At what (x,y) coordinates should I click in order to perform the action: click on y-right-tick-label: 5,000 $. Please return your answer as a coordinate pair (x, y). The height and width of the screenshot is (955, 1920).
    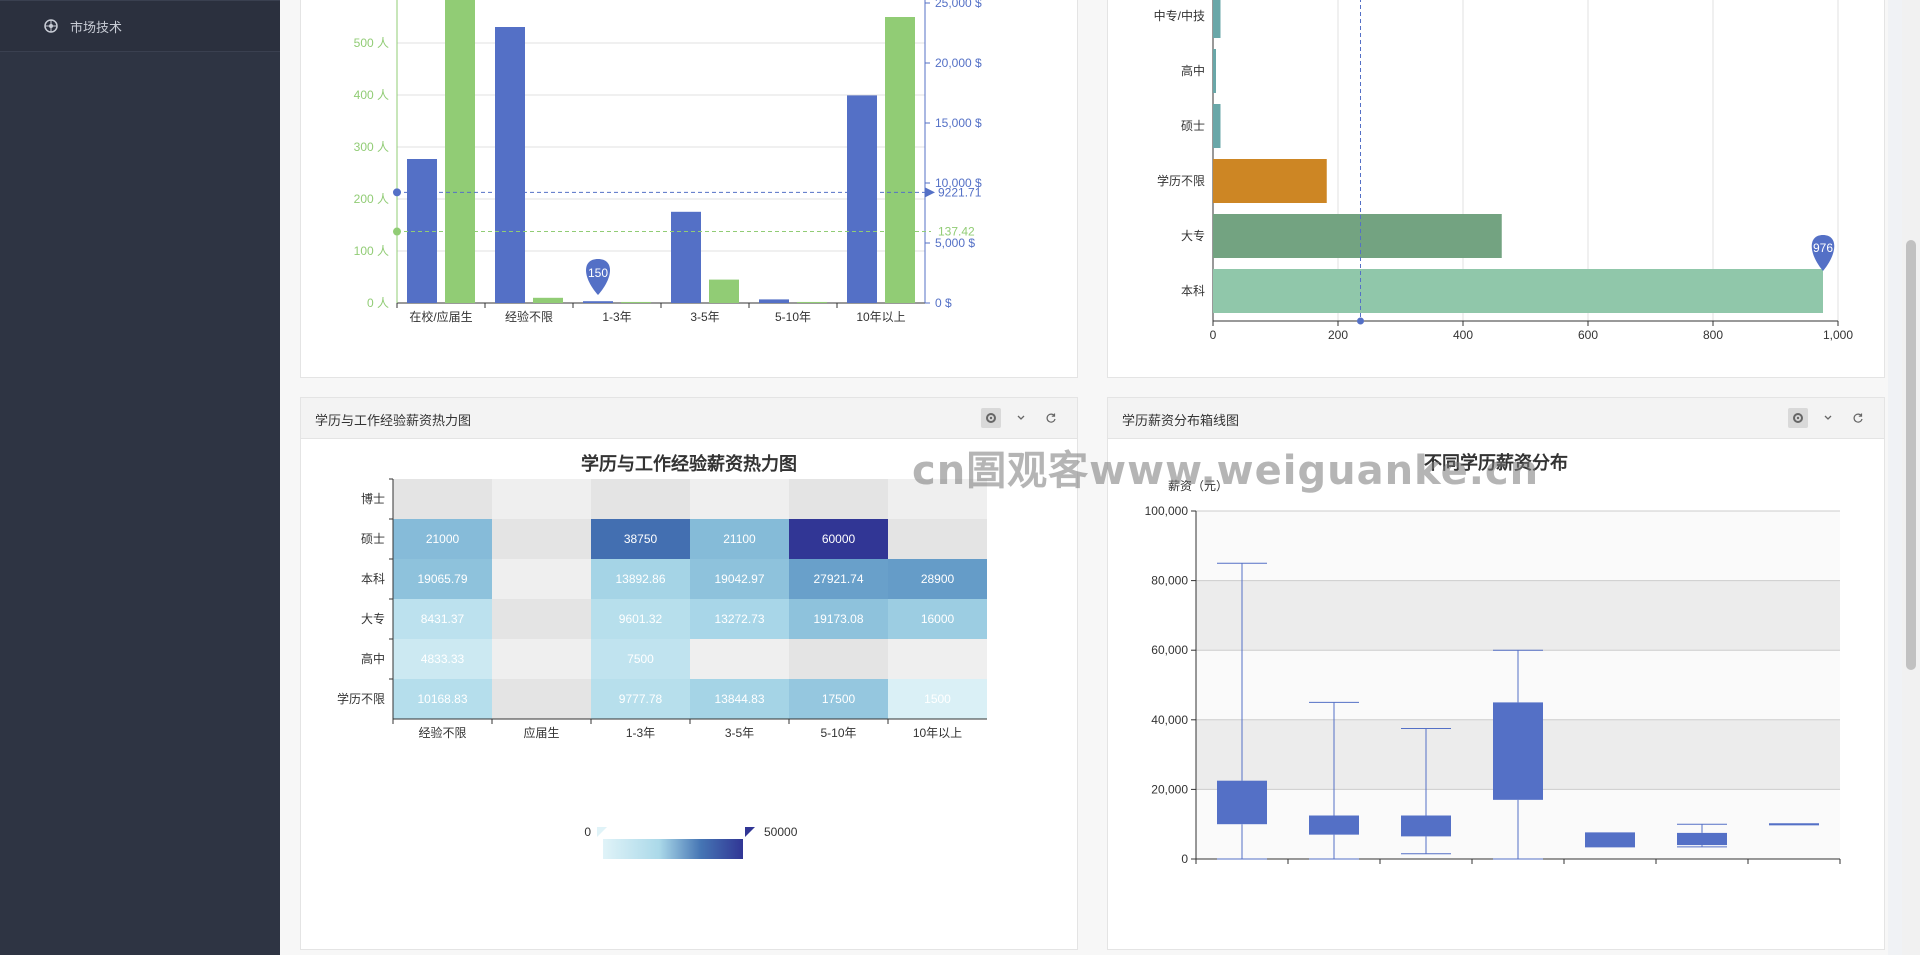
    Looking at the image, I should click on (955, 243).